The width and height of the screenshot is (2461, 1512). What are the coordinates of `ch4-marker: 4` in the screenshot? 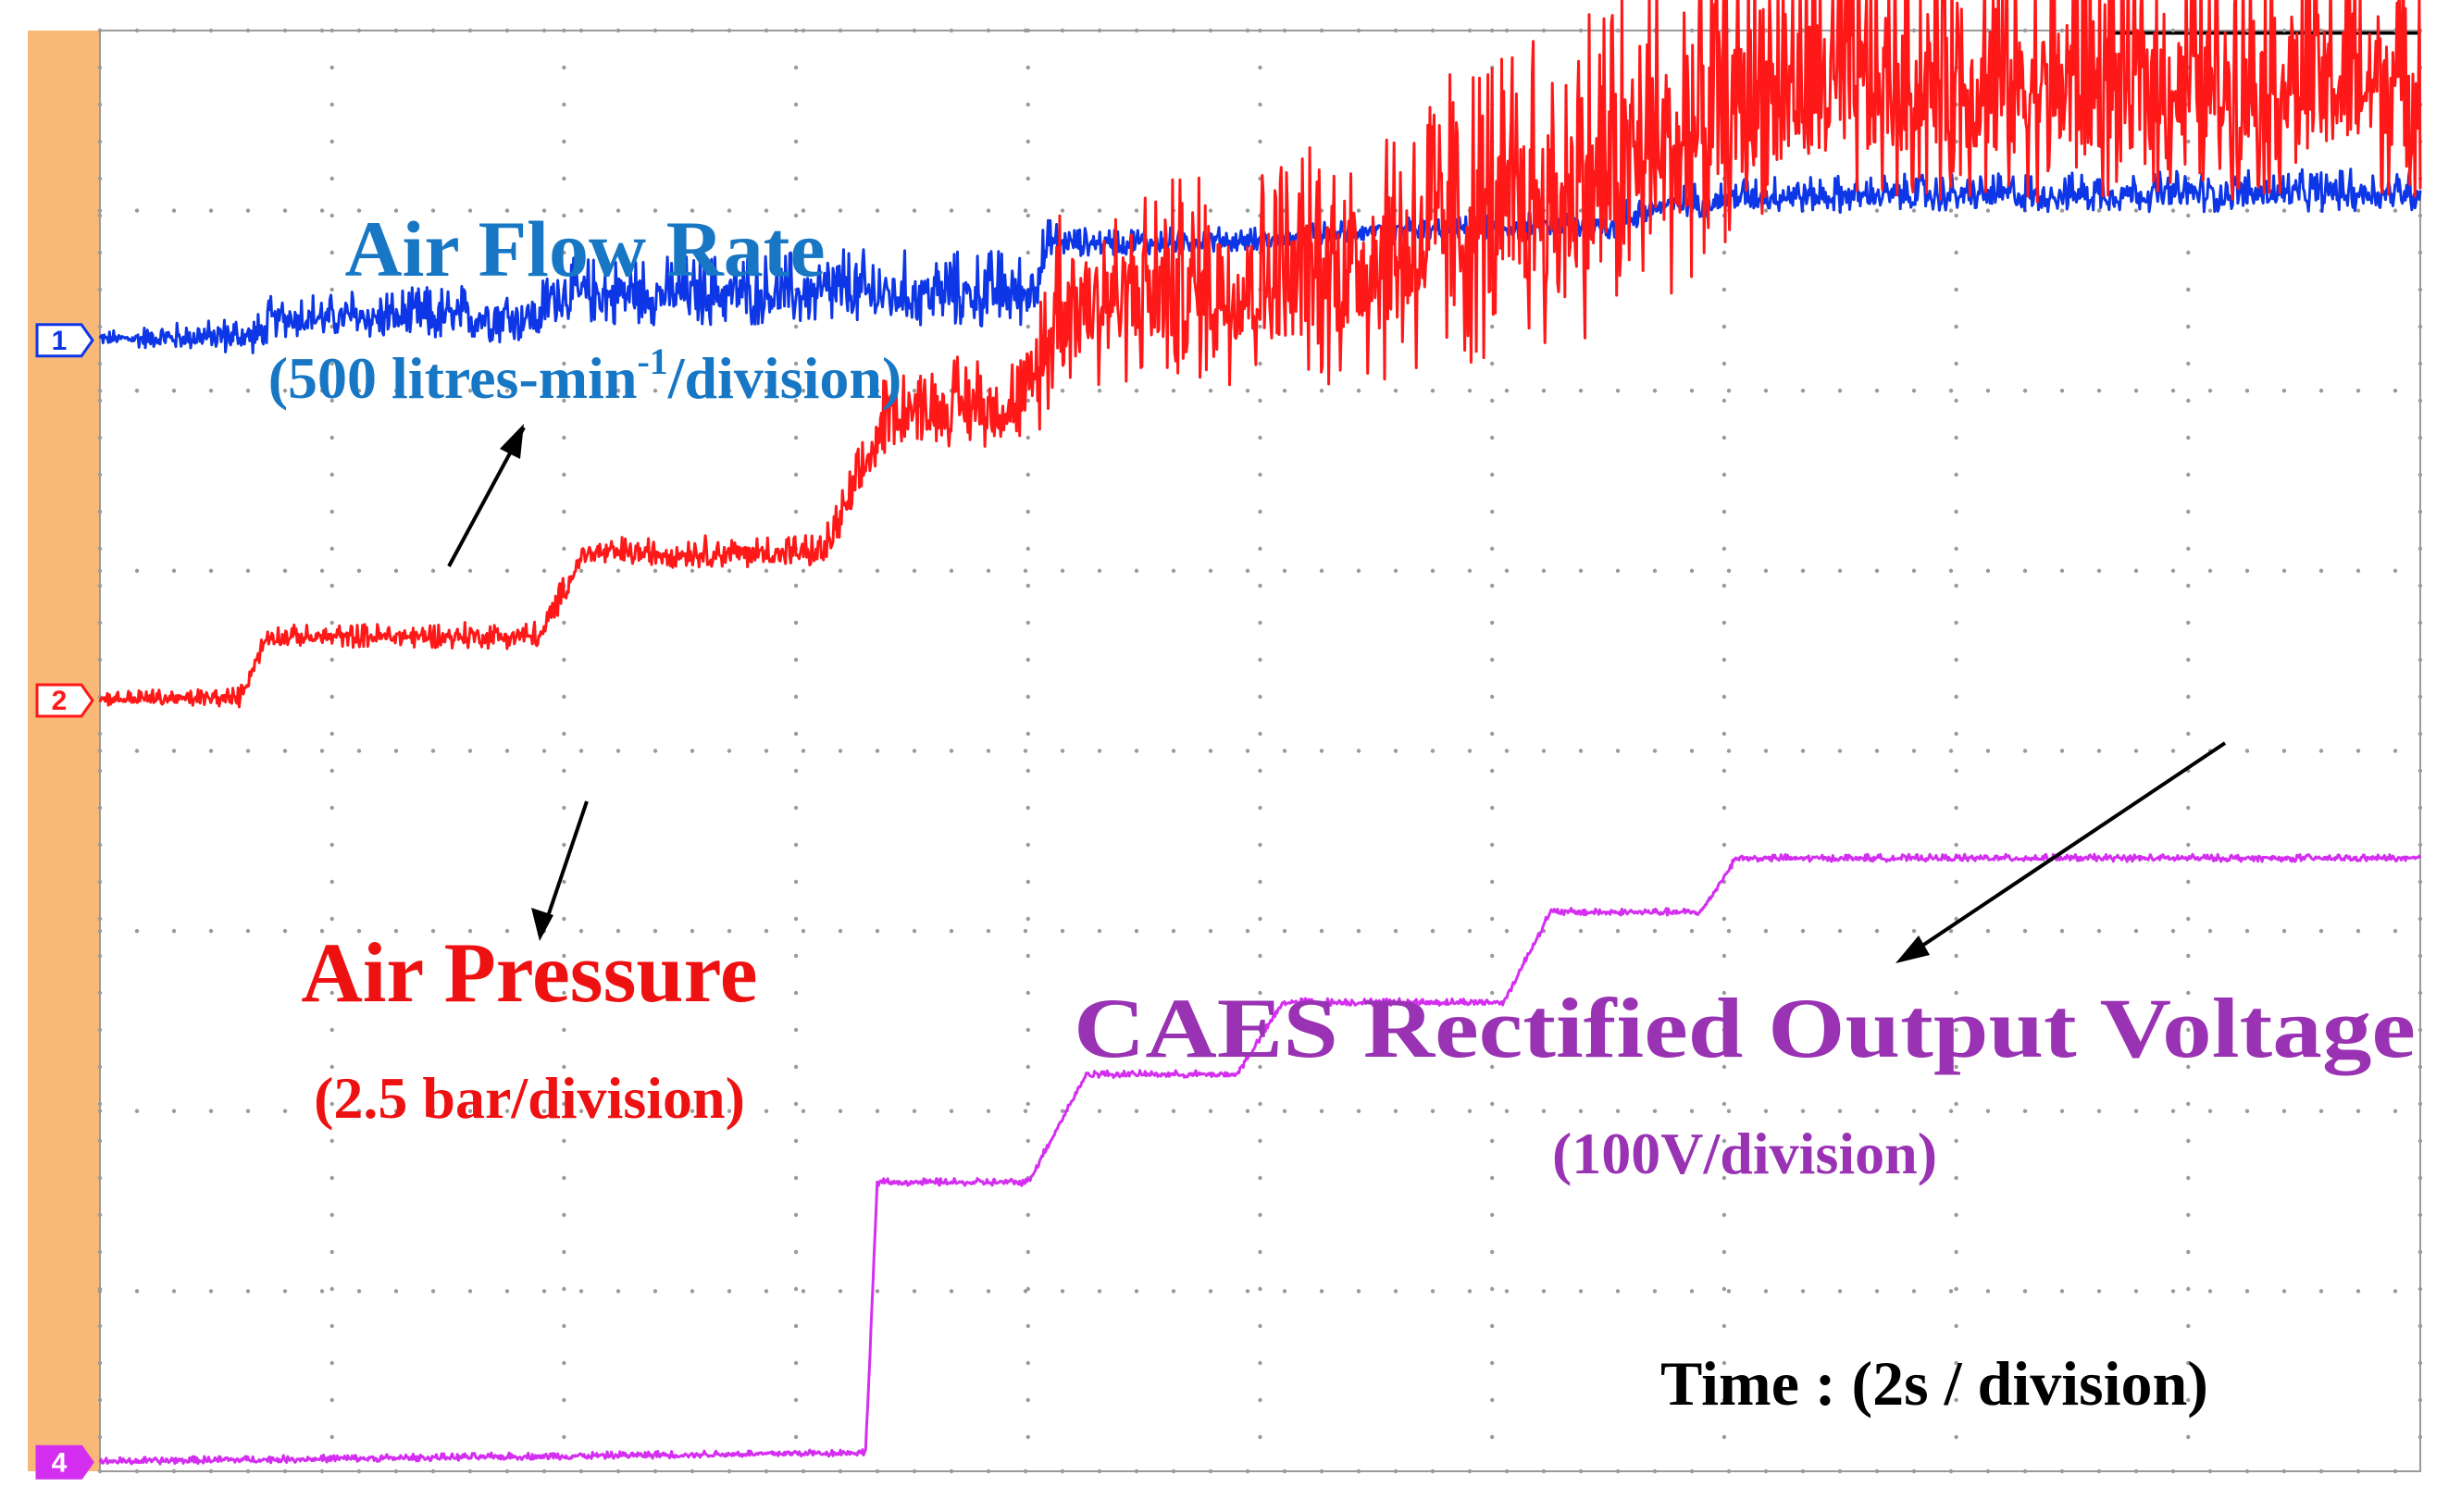 It's located at (65, 1462).